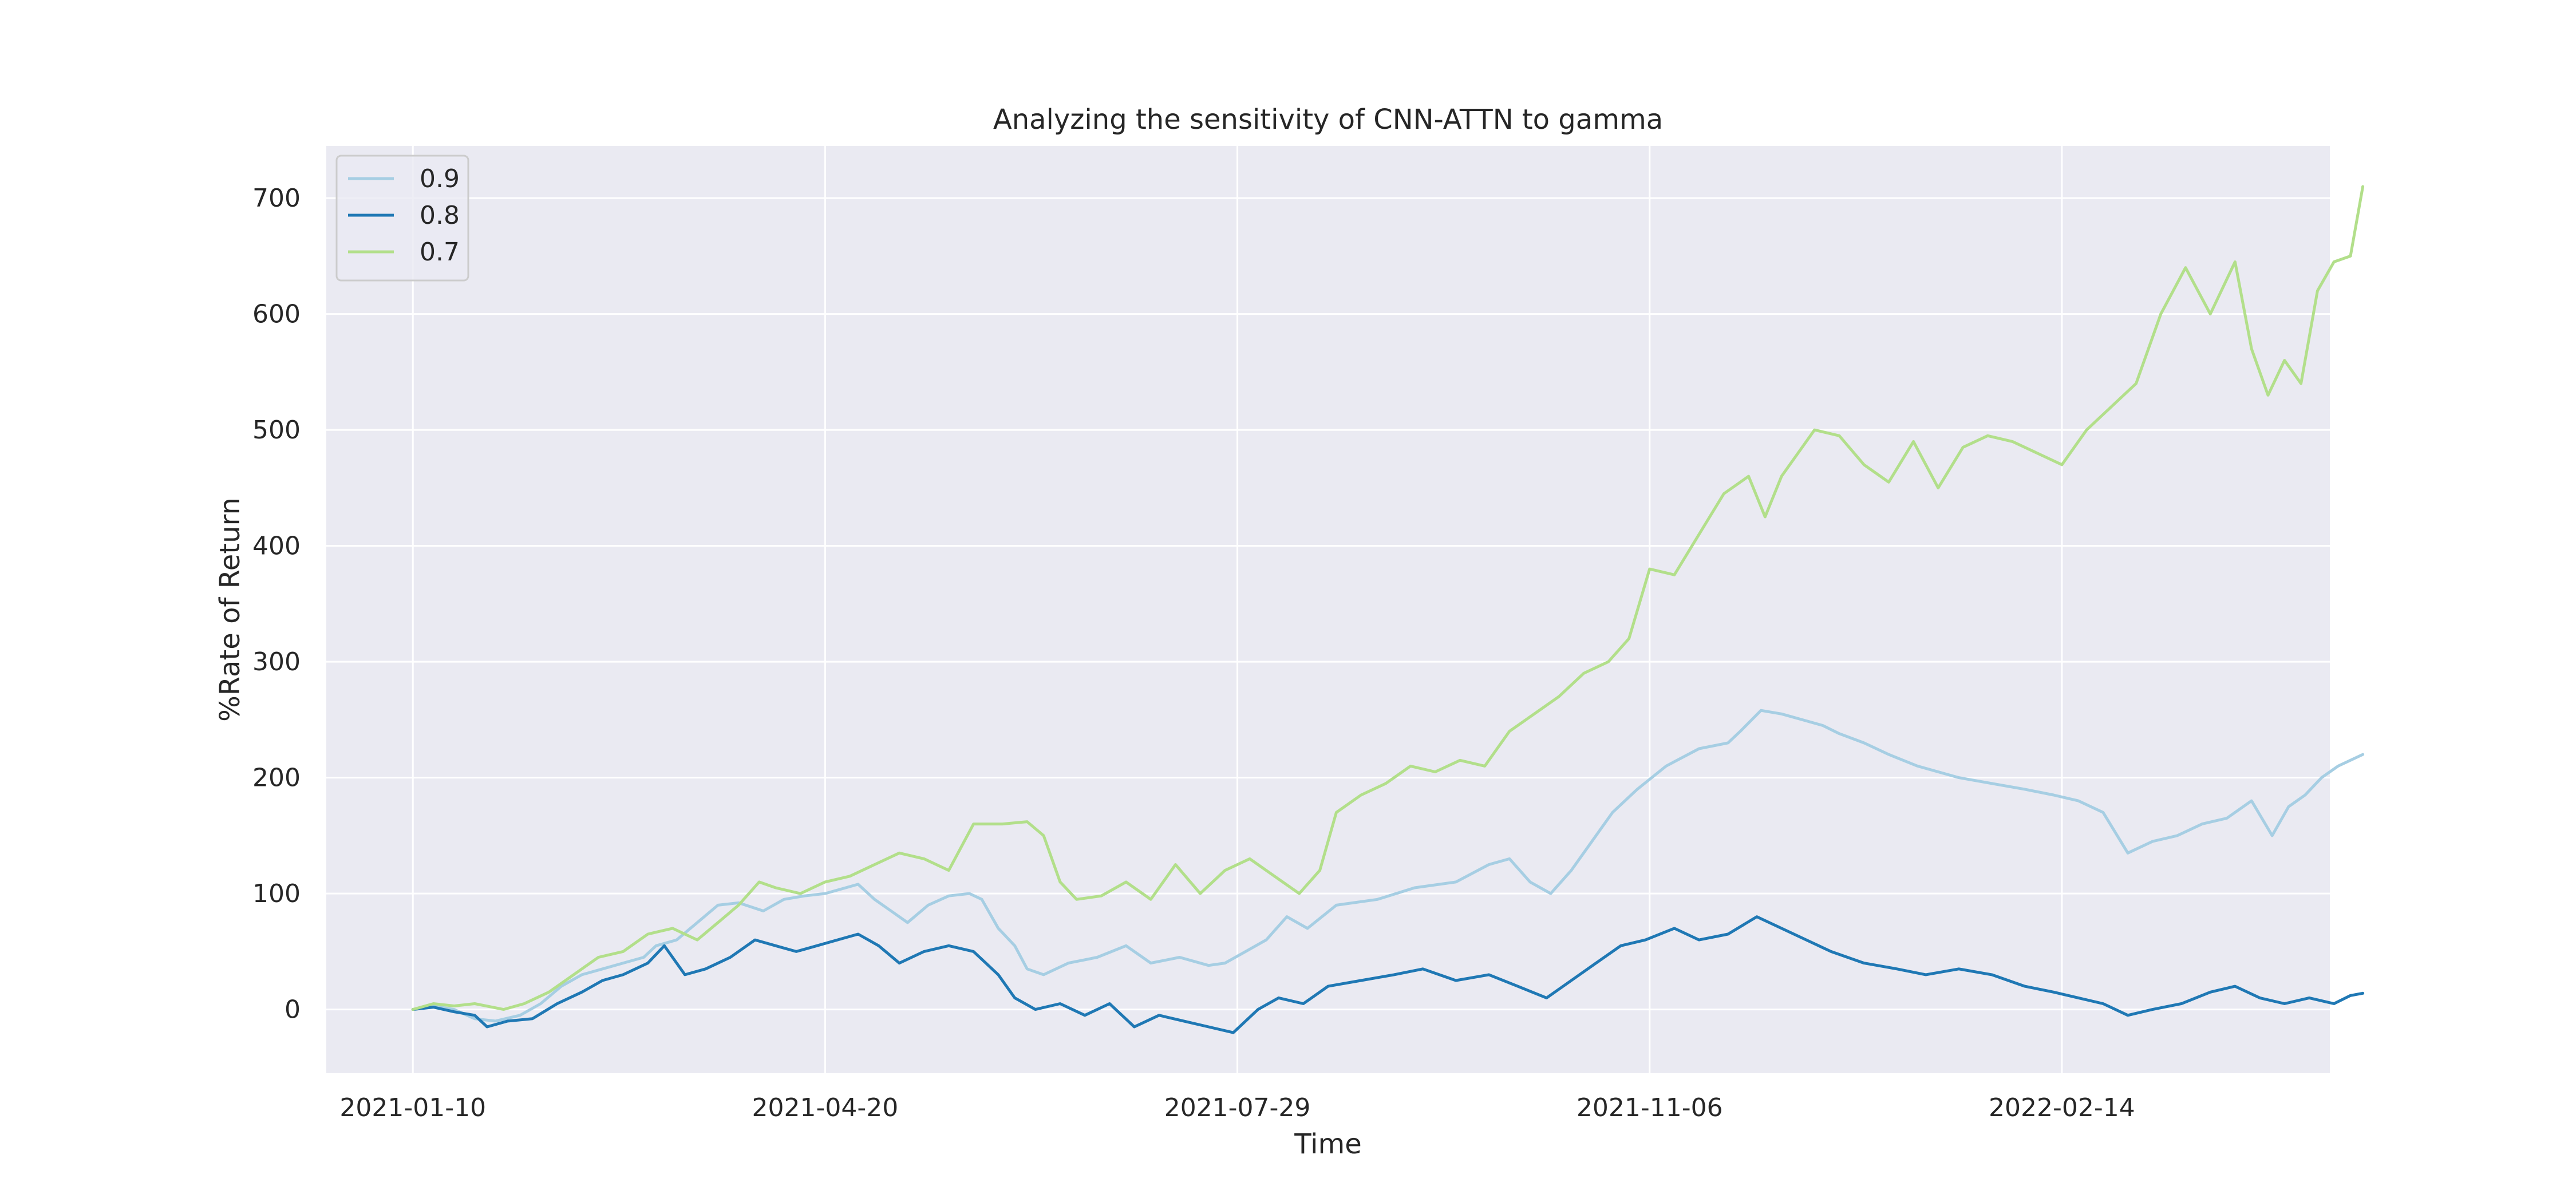 The image size is (2576, 1202). I want to click on y-tick-label: 700, so click(276, 198).